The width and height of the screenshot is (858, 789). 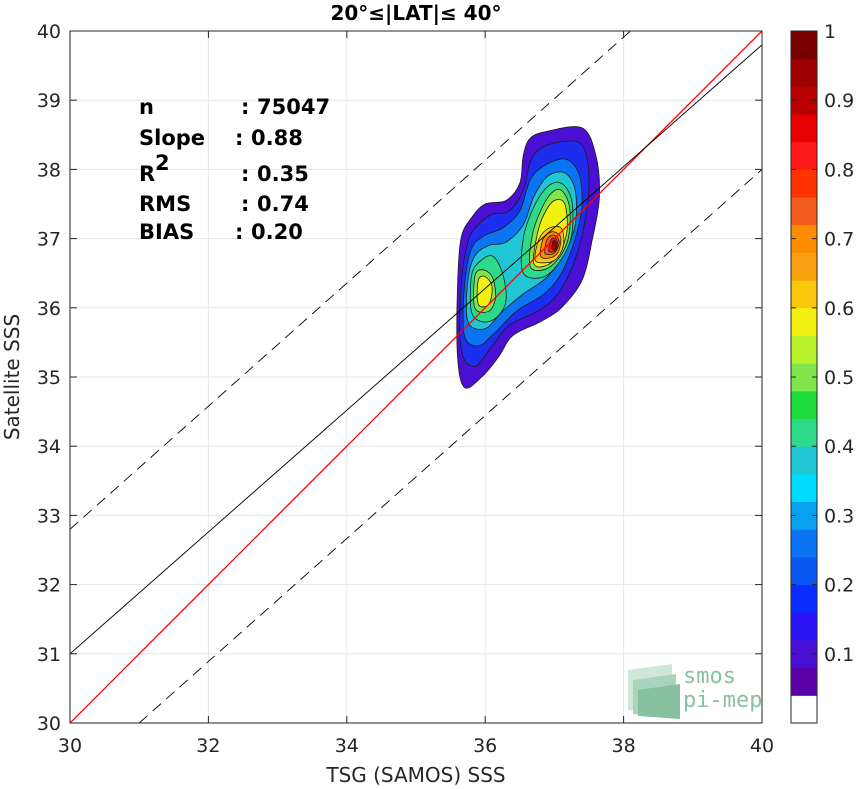 What do you see at coordinates (822, 372) in the screenshot?
I see `colorbar: 0.1 0.2 0.3 0.4 0.5 0.6 0.7 0.8 0.9 1` at bounding box center [822, 372].